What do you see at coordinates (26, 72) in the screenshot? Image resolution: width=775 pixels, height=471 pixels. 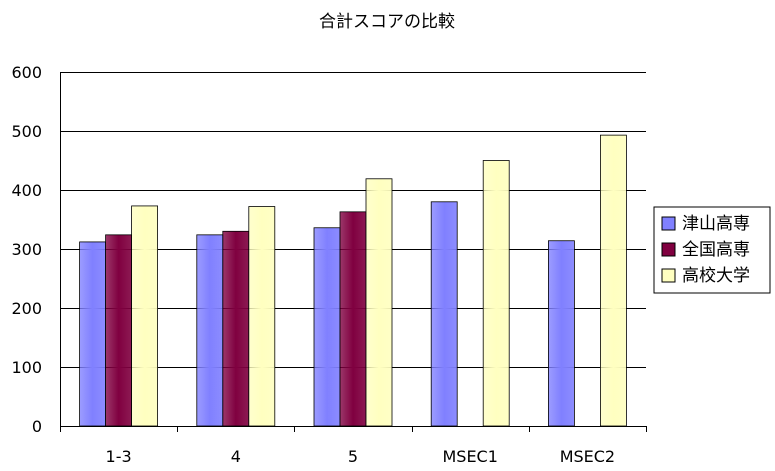 I see `y-tick-label: 600` at bounding box center [26, 72].